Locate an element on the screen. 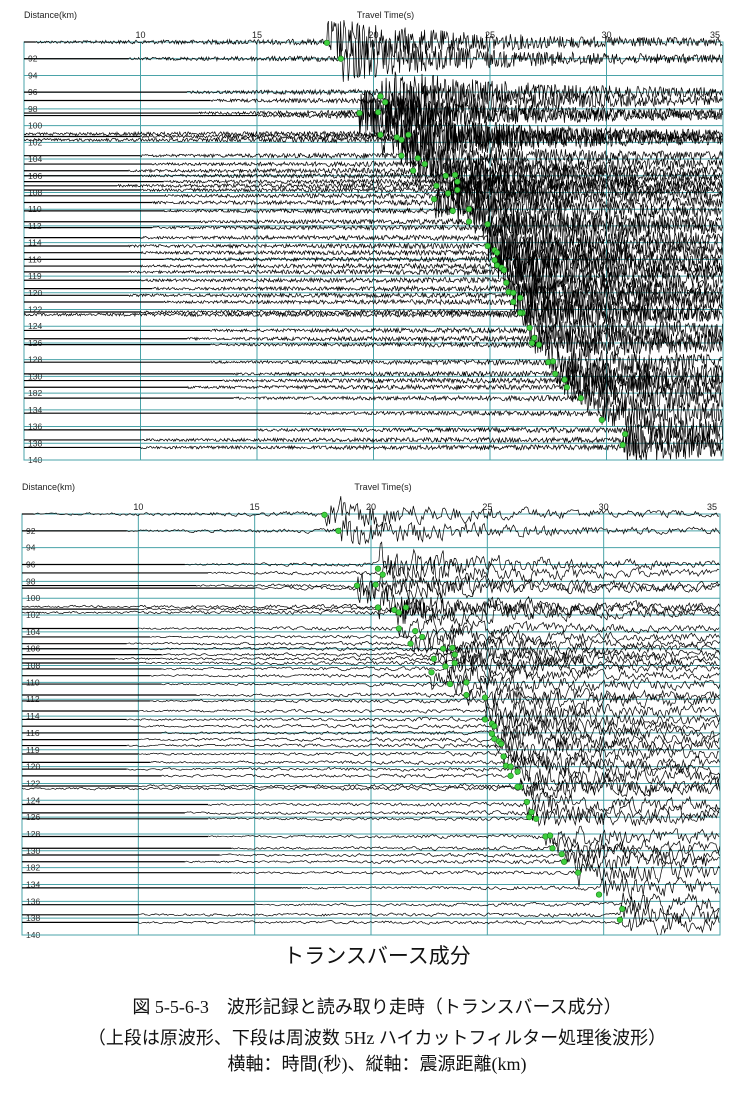 This screenshot has width=754, height=1100. x-axis-title: Travel Time(s) is located at coordinates (382, 487).